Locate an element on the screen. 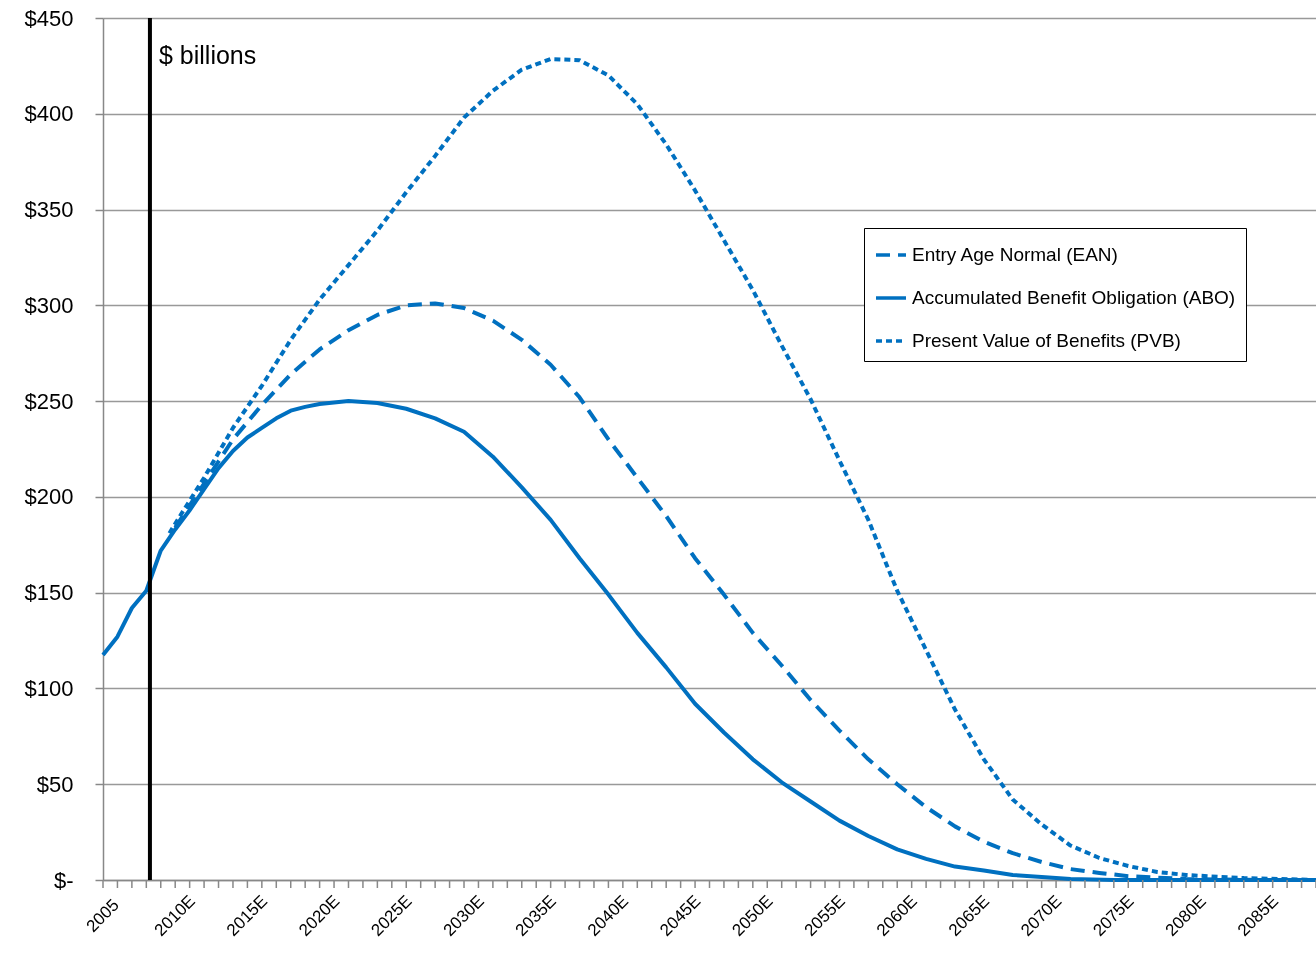 The image size is (1316, 962). legend-label: Accumulated Benefit Obligation (ABO) is located at coordinates (1074, 297).